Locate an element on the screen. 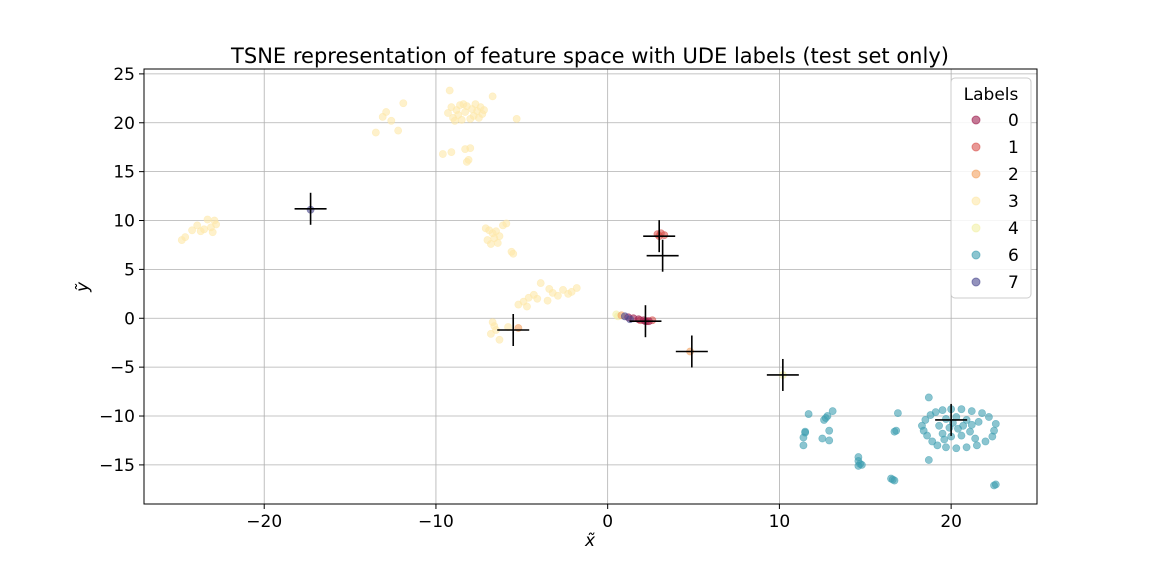 Image resolution: width=1152 pixels, height=576 pixels. legend-title: Labels is located at coordinates (991, 95).